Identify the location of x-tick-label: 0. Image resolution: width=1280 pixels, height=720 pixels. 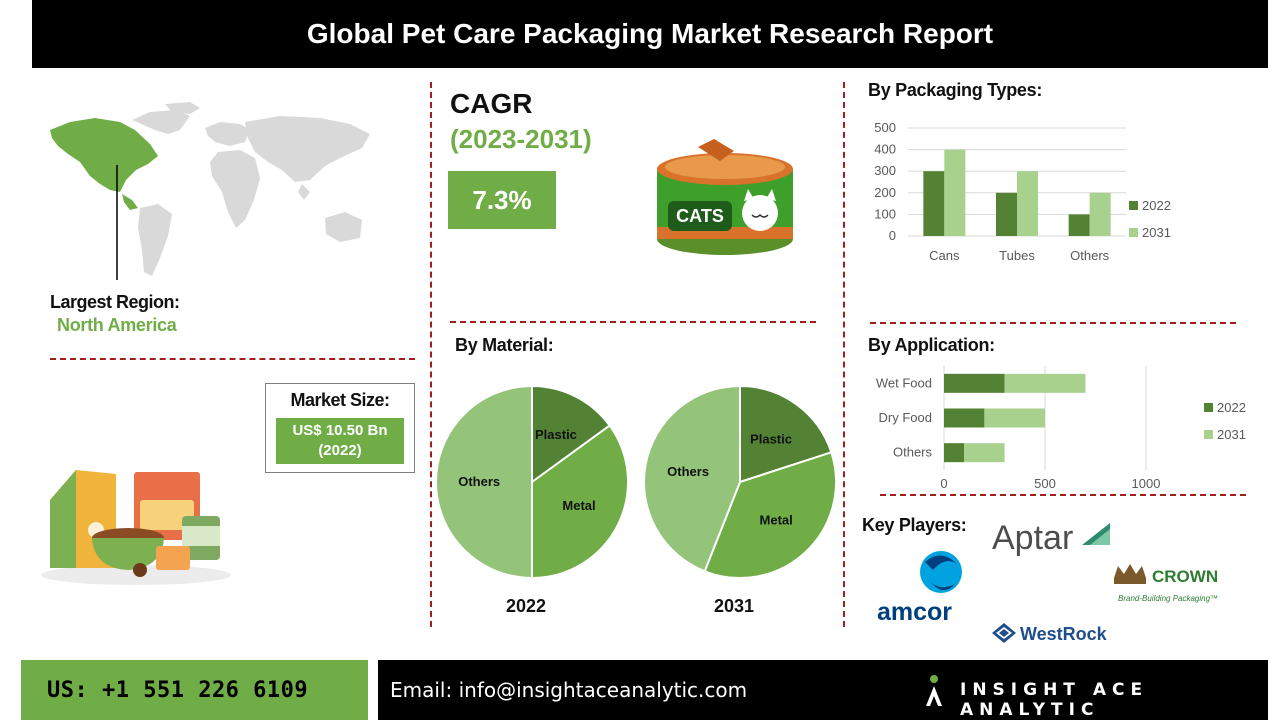
(943, 483).